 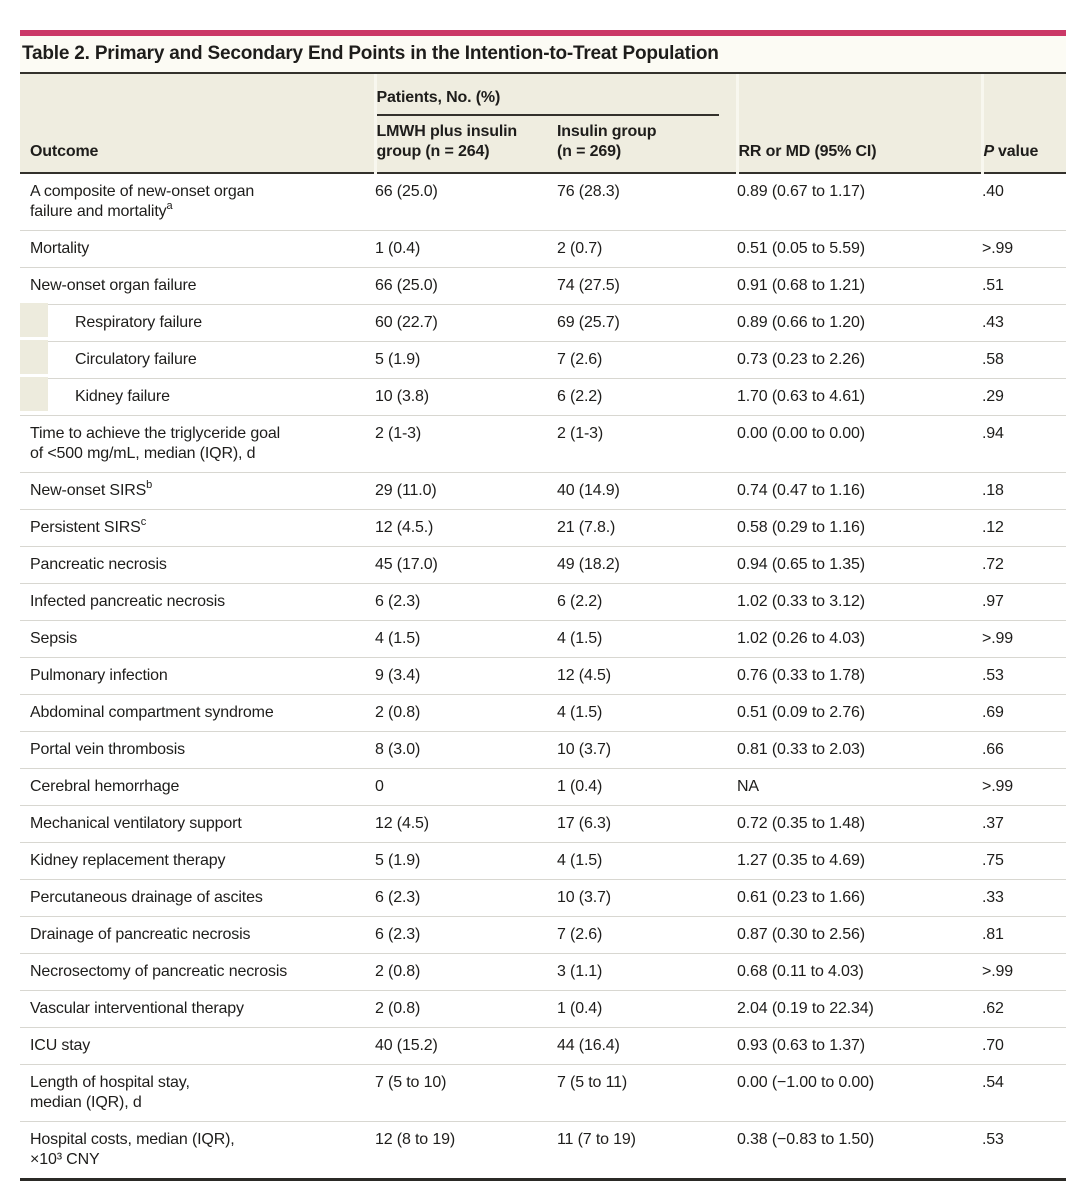 What do you see at coordinates (143, 521) in the screenshot?
I see `footnote-marker: c` at bounding box center [143, 521].